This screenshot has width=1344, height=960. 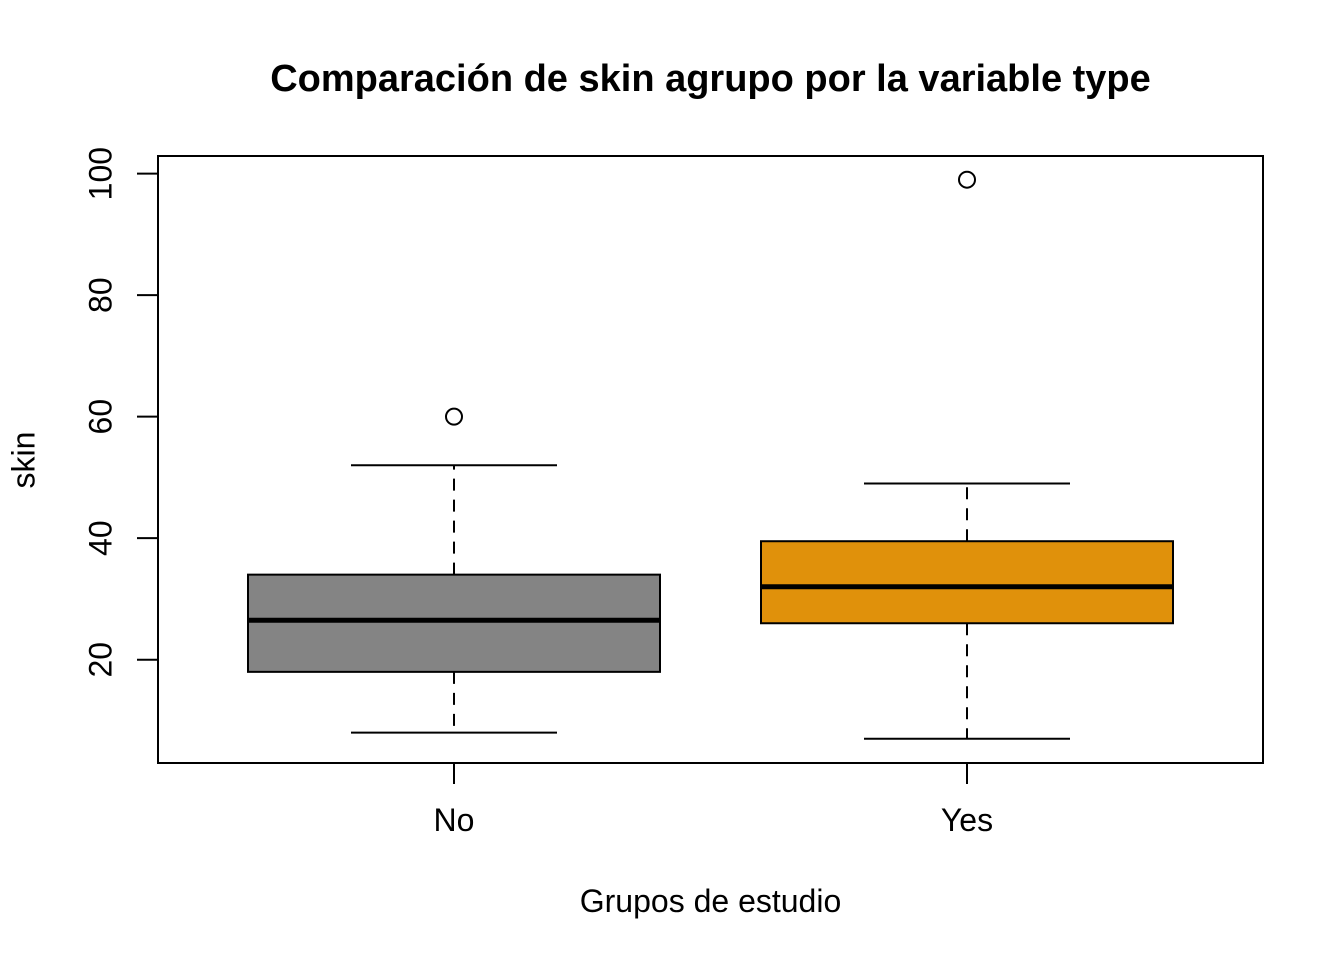 What do you see at coordinates (454, 623) in the screenshot?
I see `box-no` at bounding box center [454, 623].